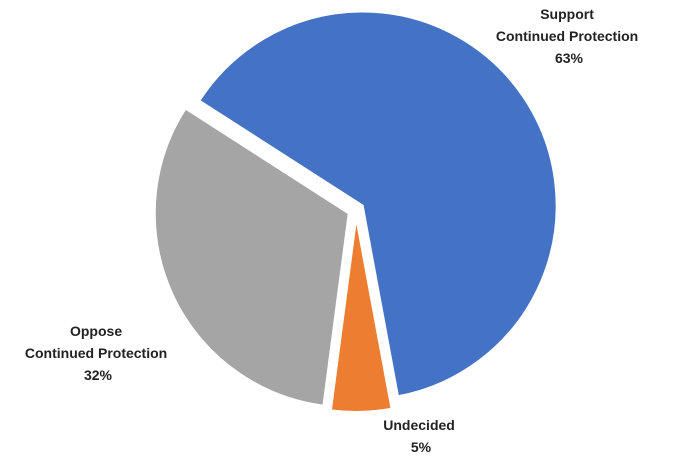 This screenshot has width=685, height=457. Describe the element at coordinates (569, 36) in the screenshot. I see `support-label: Support Continued Protection 63%` at that location.